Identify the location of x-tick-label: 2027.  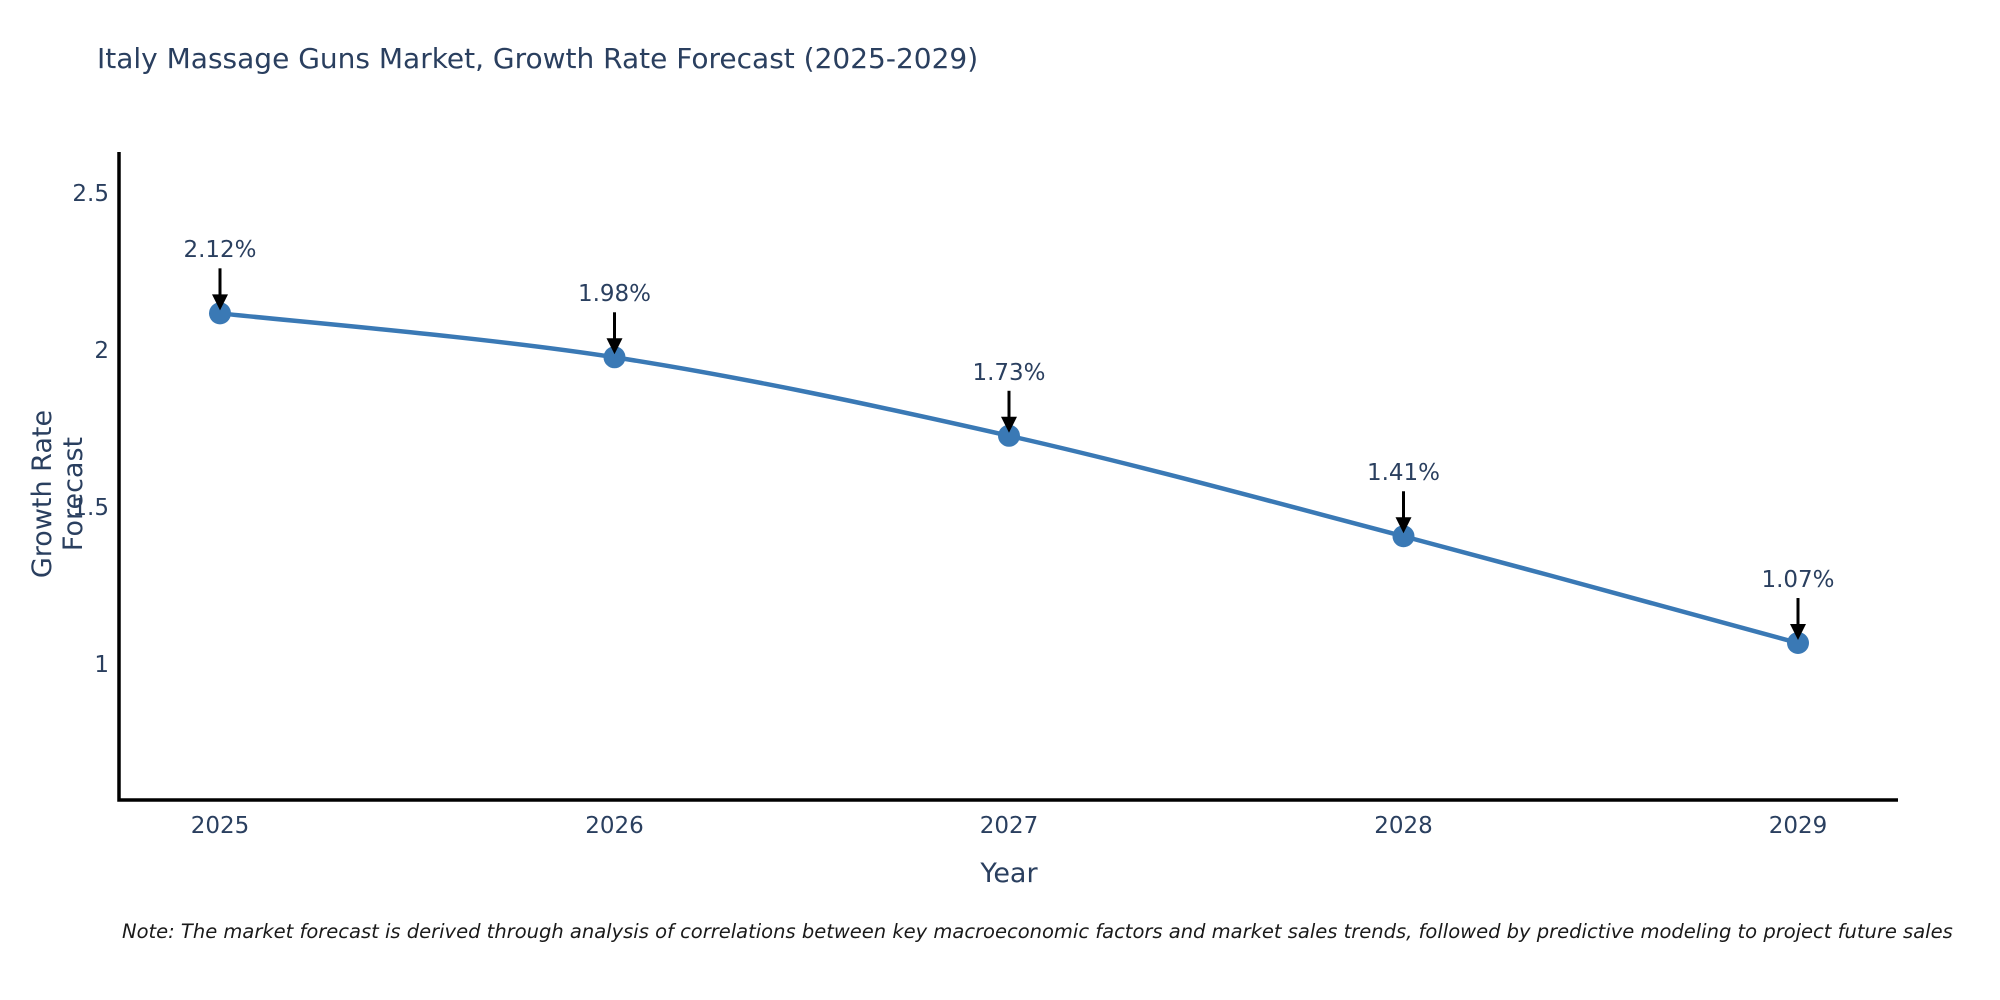
(1009, 826).